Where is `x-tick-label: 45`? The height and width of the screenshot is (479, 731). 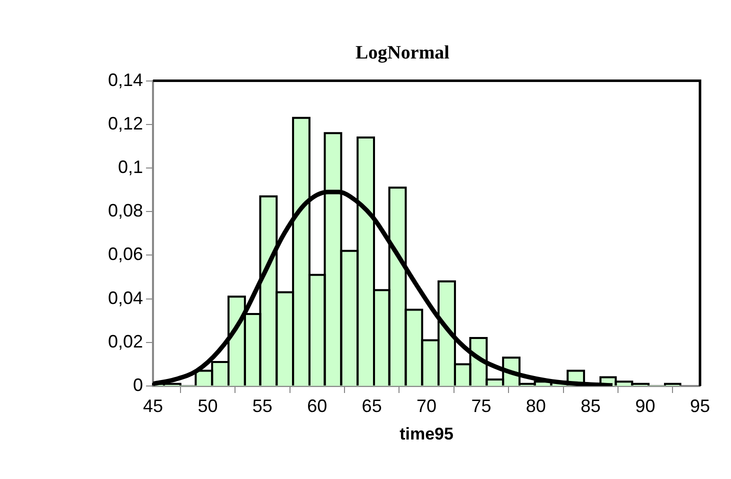 x-tick-label: 45 is located at coordinates (153, 406).